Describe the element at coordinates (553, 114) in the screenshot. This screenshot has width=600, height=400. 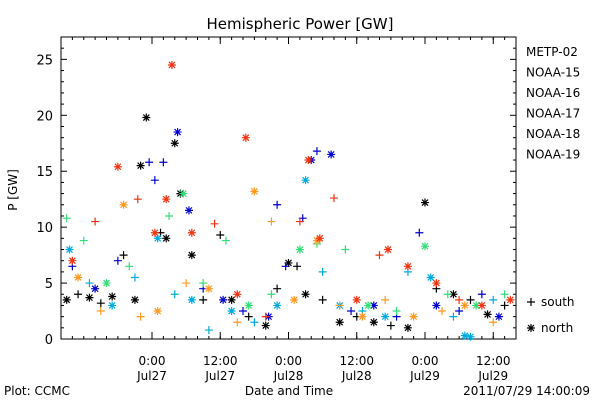
I see `legend-entry: NOAA-17` at that location.